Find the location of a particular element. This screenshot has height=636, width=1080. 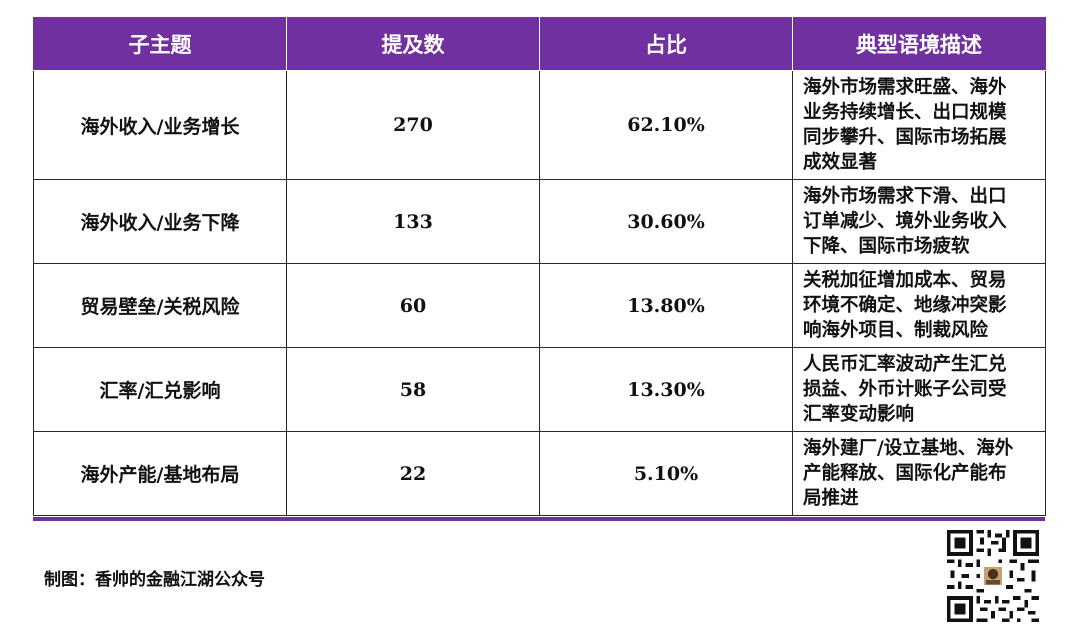

cell-description: 人民币汇率波动产生汇兑 损益、外币计账子公司受 汇率变动影响 is located at coordinates (919, 389).